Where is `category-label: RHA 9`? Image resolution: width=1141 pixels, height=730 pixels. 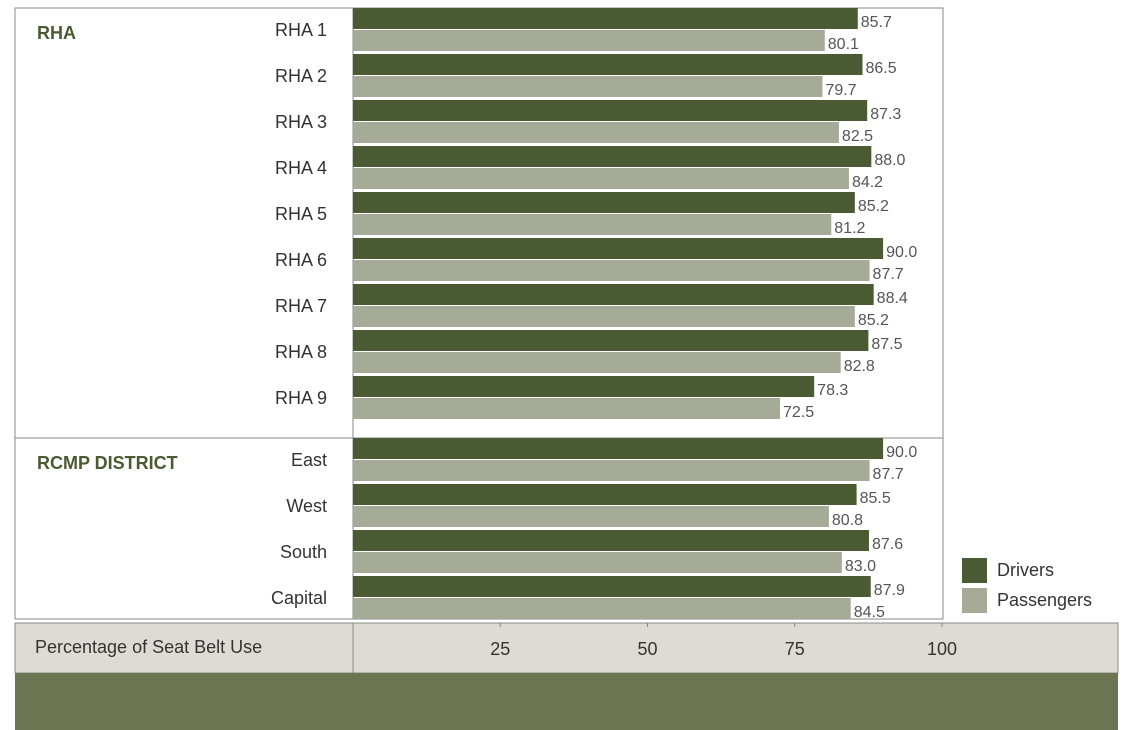
category-label: RHA 9 is located at coordinates (301, 398).